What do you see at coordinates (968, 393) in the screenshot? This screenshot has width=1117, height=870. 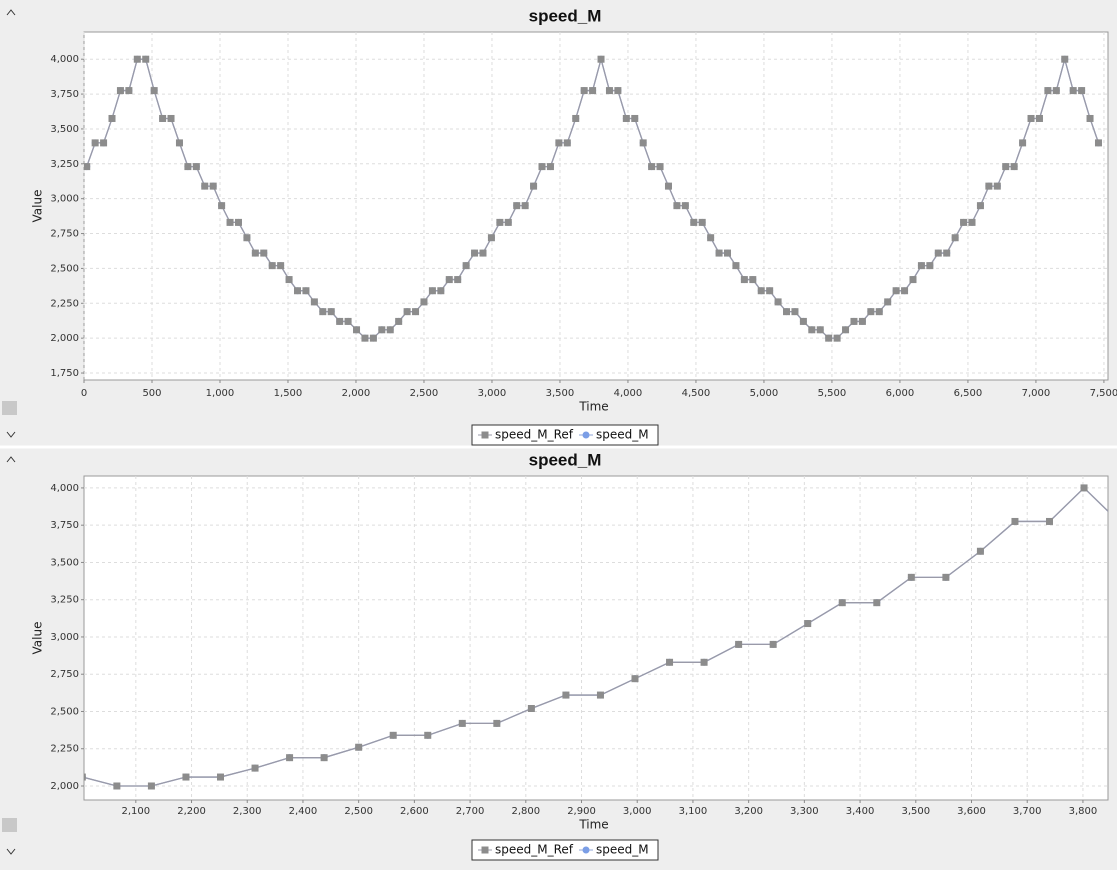 I see `x-tick-label: 6,500` at bounding box center [968, 393].